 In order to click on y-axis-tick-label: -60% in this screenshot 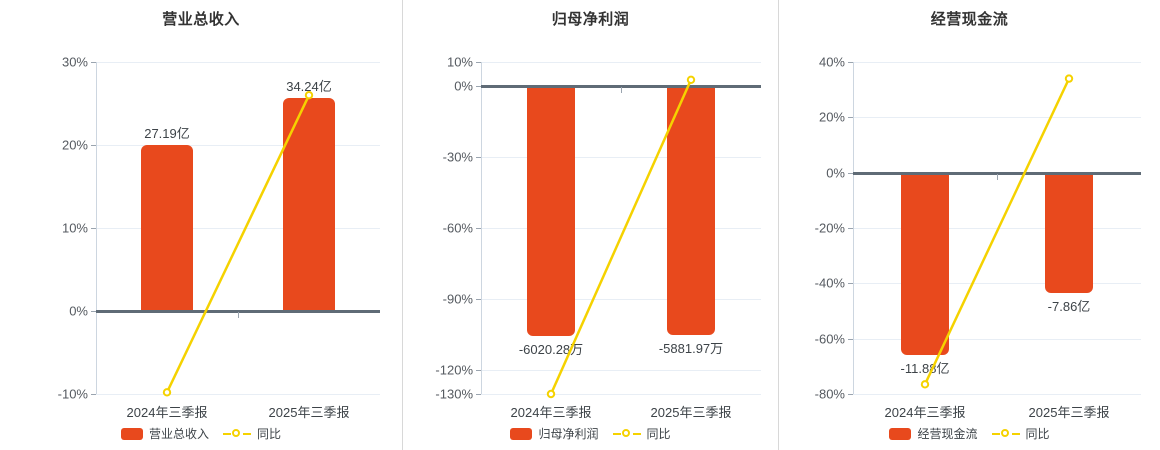, I will do `click(829, 339)`.